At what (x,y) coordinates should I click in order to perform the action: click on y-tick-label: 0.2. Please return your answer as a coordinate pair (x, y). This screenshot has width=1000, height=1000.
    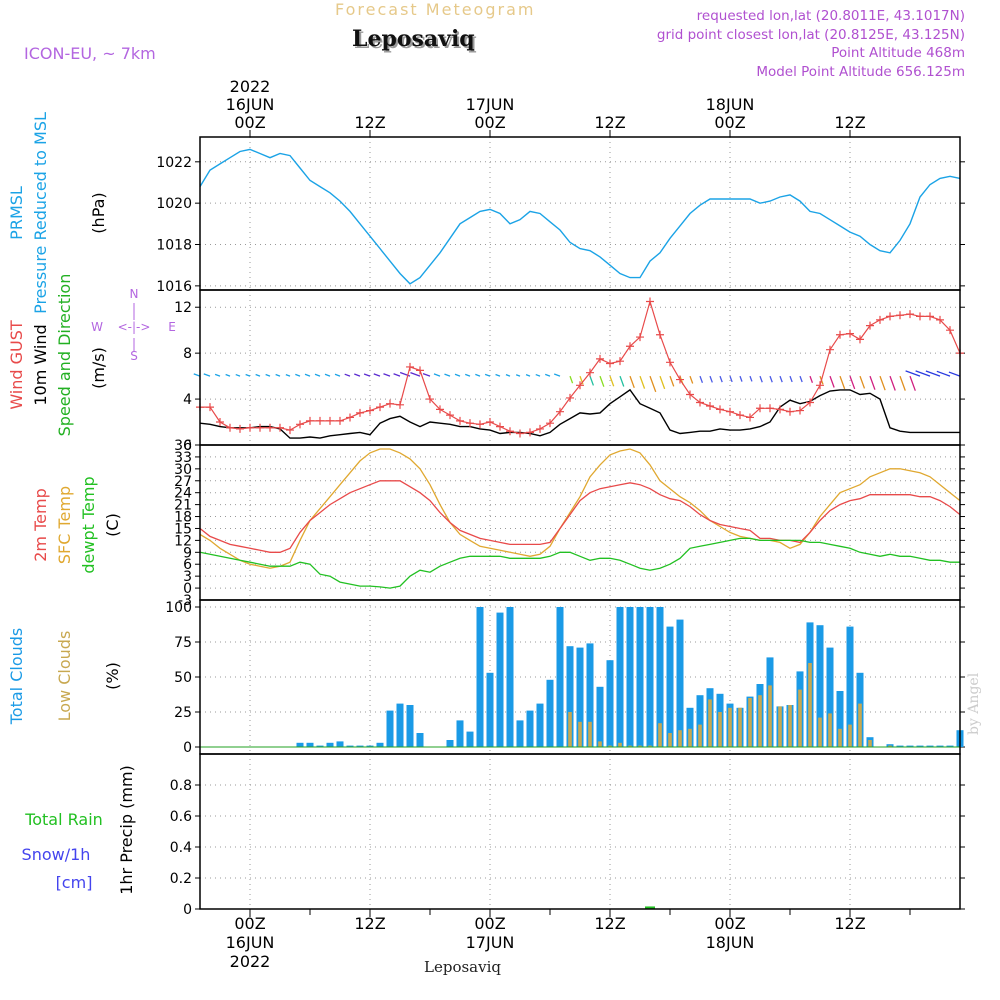
    Looking at the image, I should click on (181, 879).